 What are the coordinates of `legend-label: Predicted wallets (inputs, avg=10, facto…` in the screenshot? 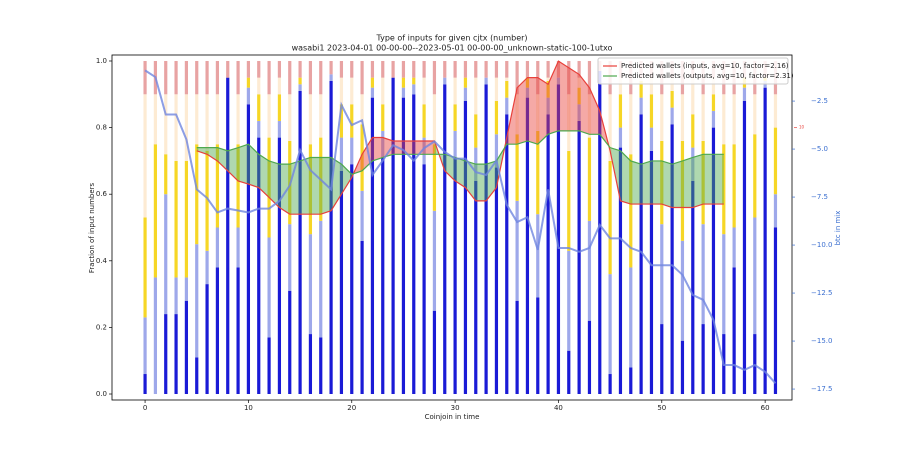 It's located at (705, 66).